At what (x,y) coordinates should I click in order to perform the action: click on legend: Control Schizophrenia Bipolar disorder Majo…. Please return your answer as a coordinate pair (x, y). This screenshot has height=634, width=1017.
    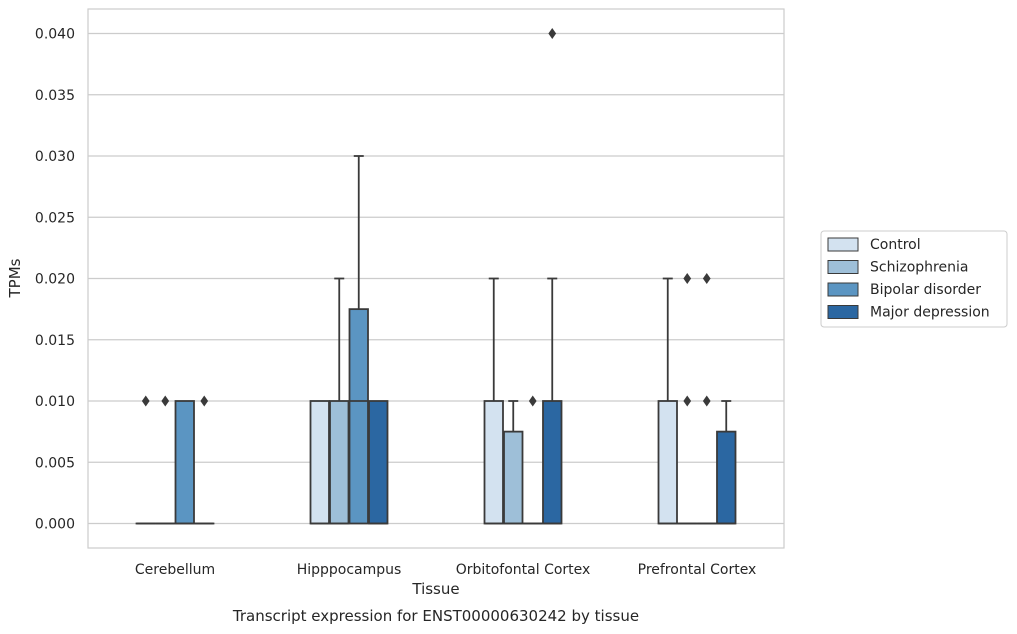
    Looking at the image, I should click on (914, 279).